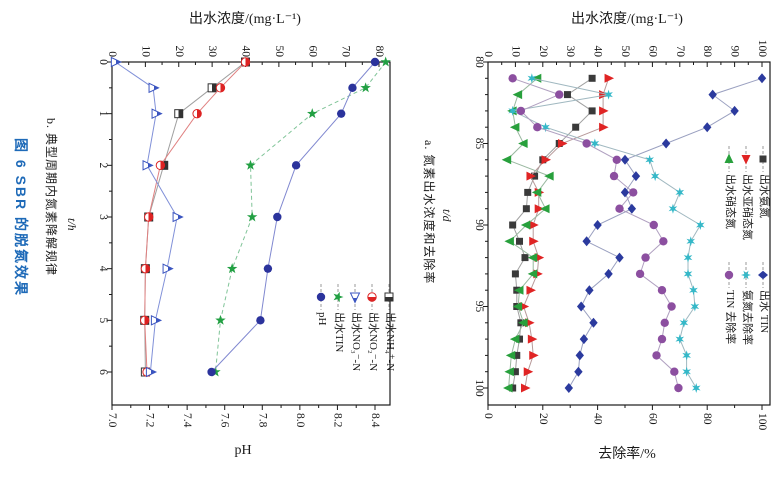  Describe the element at coordinates (389, 297) in the screenshot. I see `nh4-legend-marker-icon` at that location.